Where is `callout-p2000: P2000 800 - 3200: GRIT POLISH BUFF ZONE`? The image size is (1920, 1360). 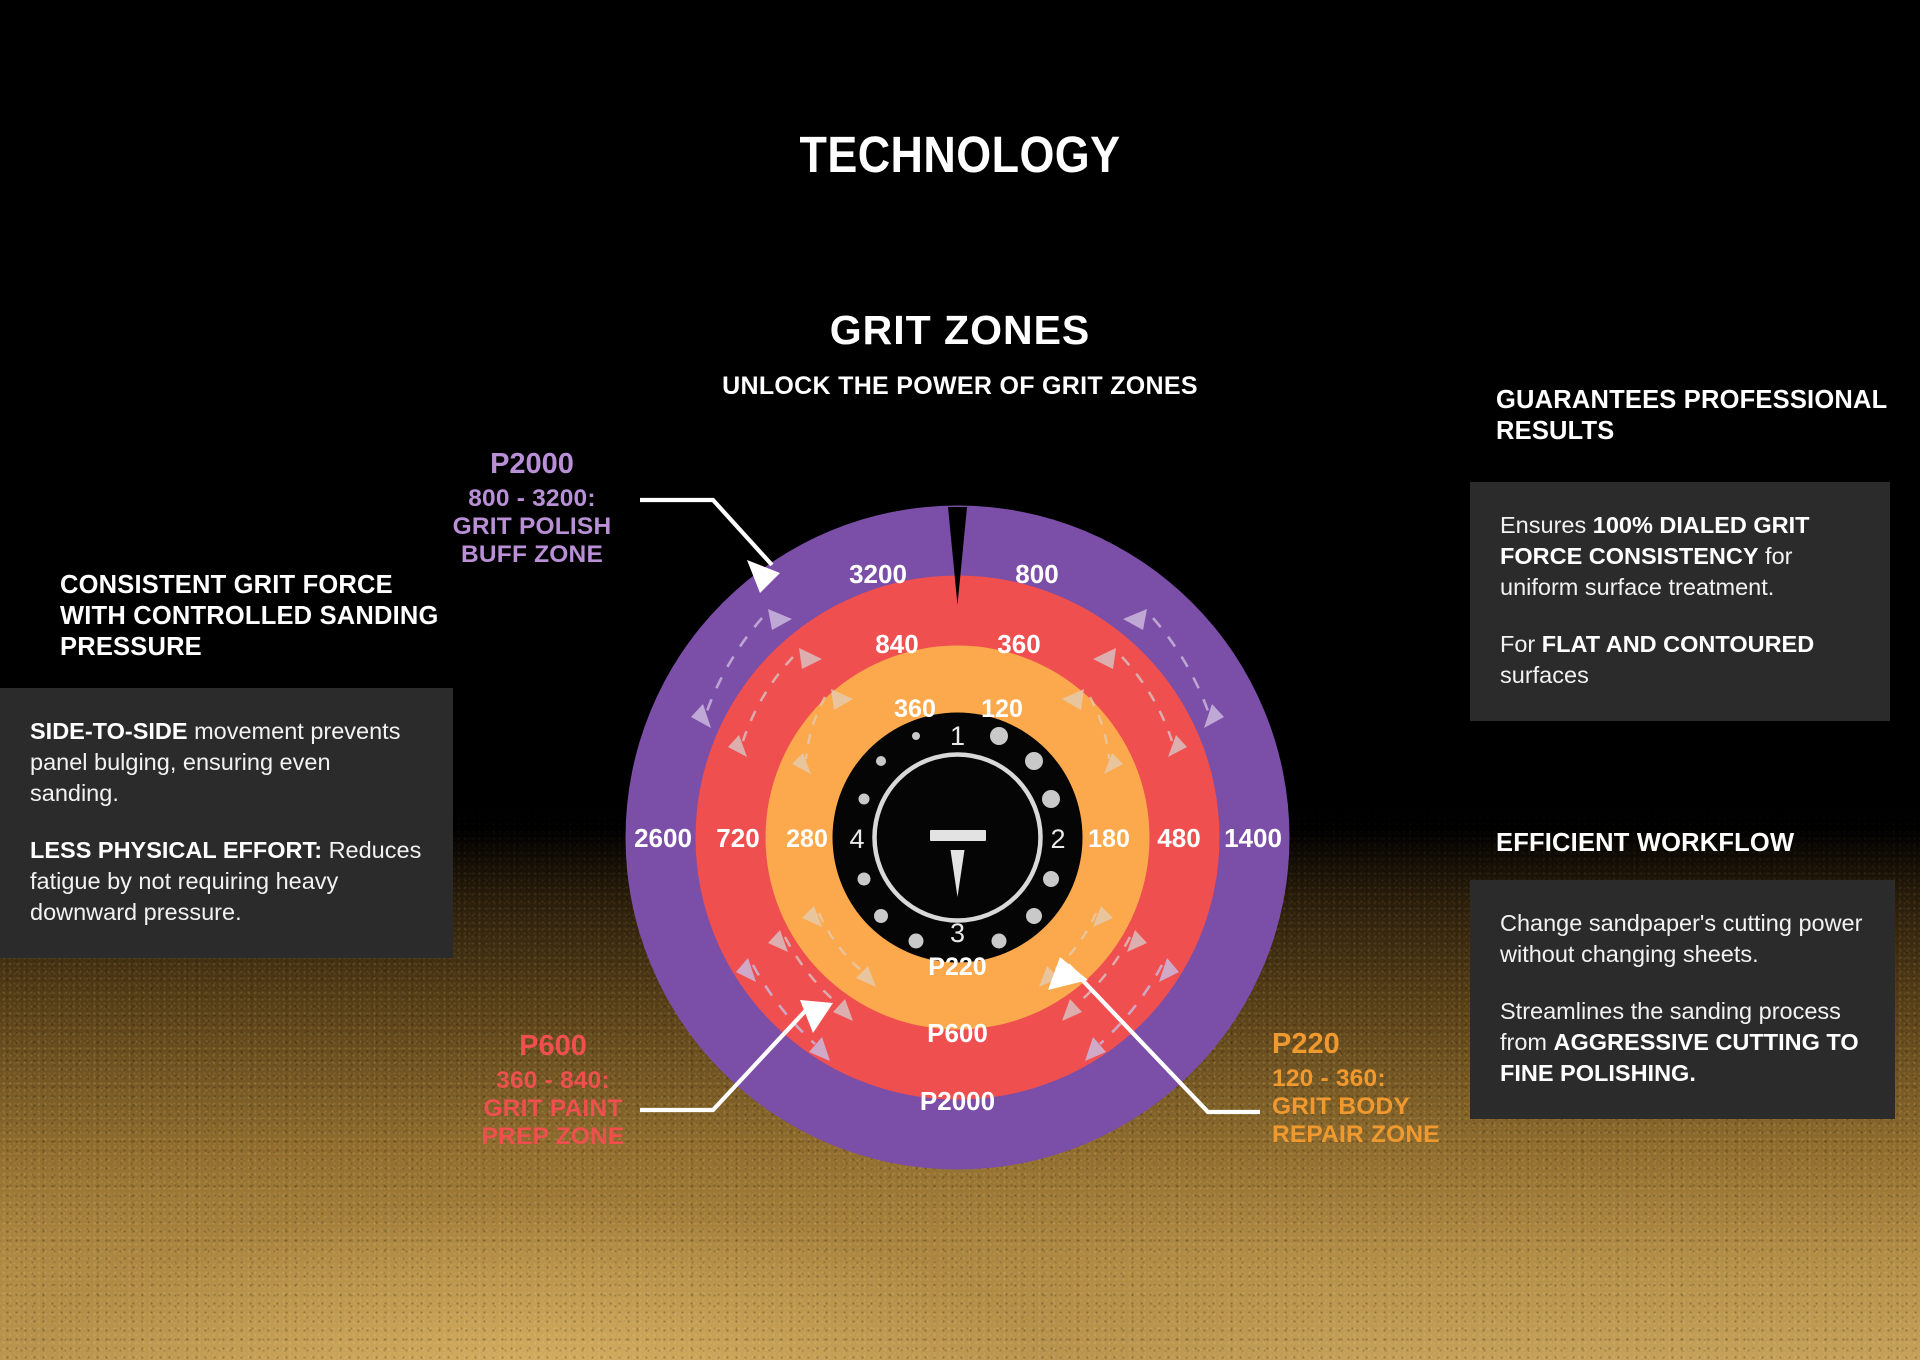
callout-p2000: P2000 800 - 3200: GRIT POLISH BUFF ZONE is located at coordinates (532, 509).